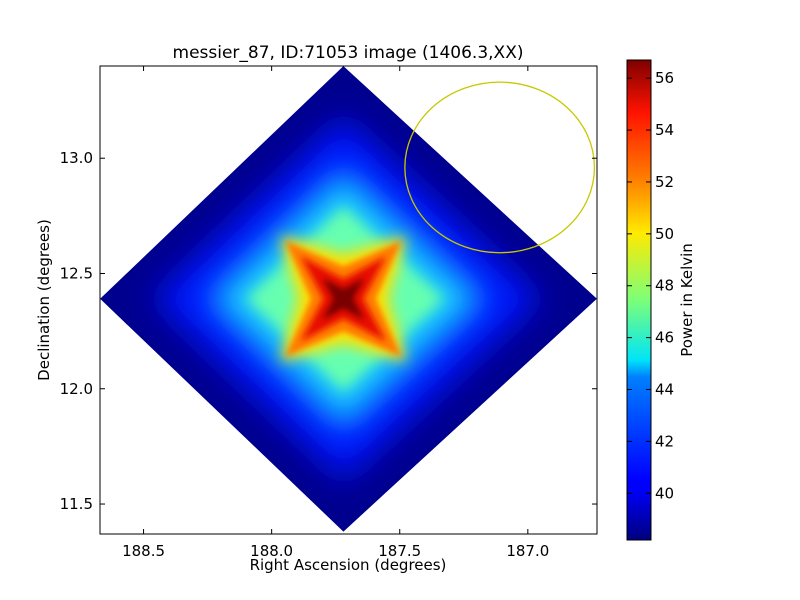 The height and width of the screenshot is (600, 800). I want to click on colorbar-tick-label: 56, so click(664, 78).